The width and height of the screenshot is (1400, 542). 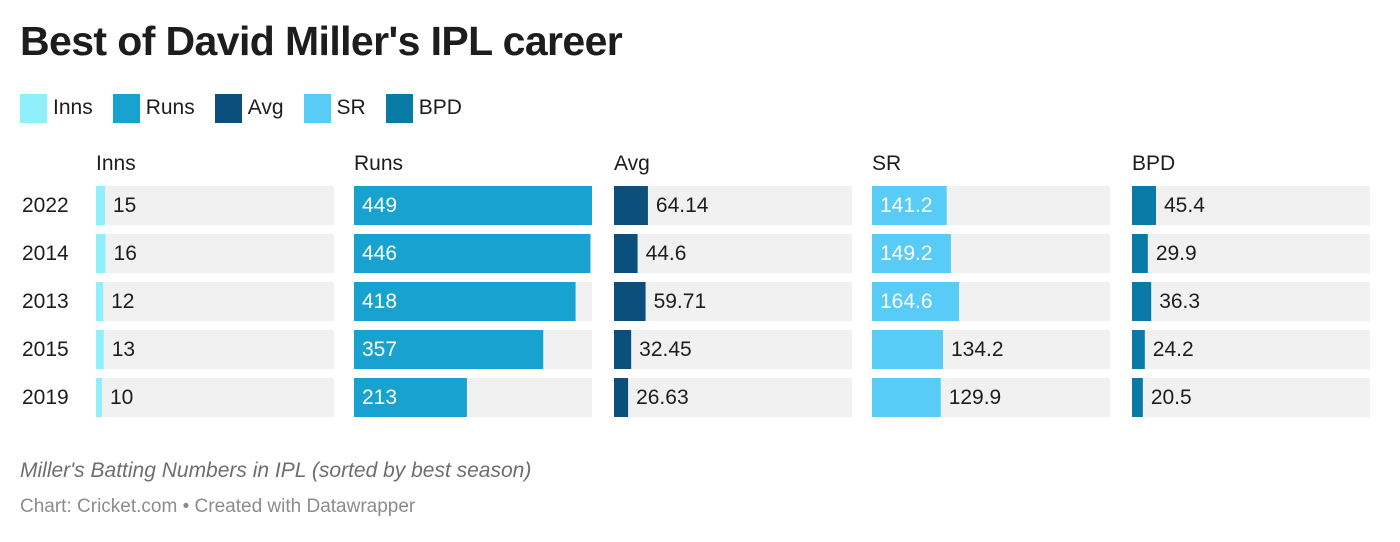 What do you see at coordinates (1138, 349) in the screenshot?
I see `bar-bpd-2015` at bounding box center [1138, 349].